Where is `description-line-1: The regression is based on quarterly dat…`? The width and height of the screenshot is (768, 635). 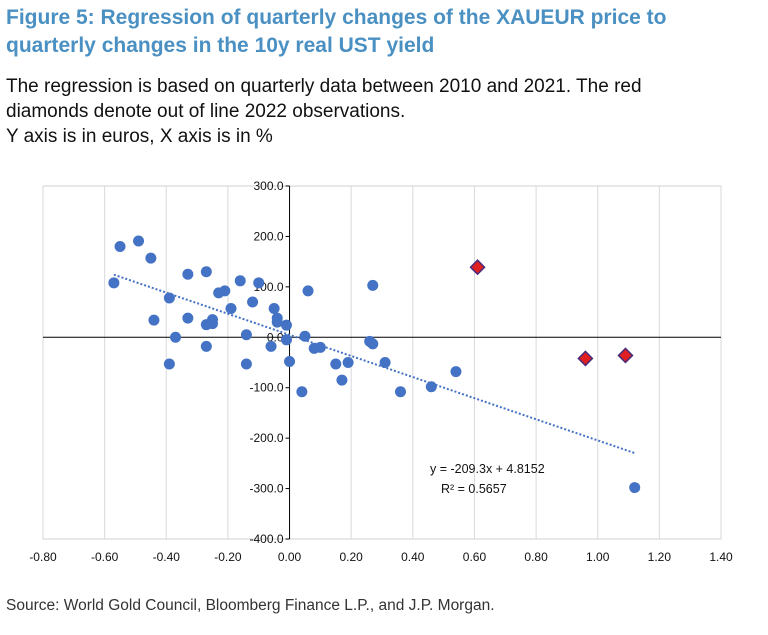
description-line-1: The regression is based on quarterly dat… is located at coordinates (324, 86).